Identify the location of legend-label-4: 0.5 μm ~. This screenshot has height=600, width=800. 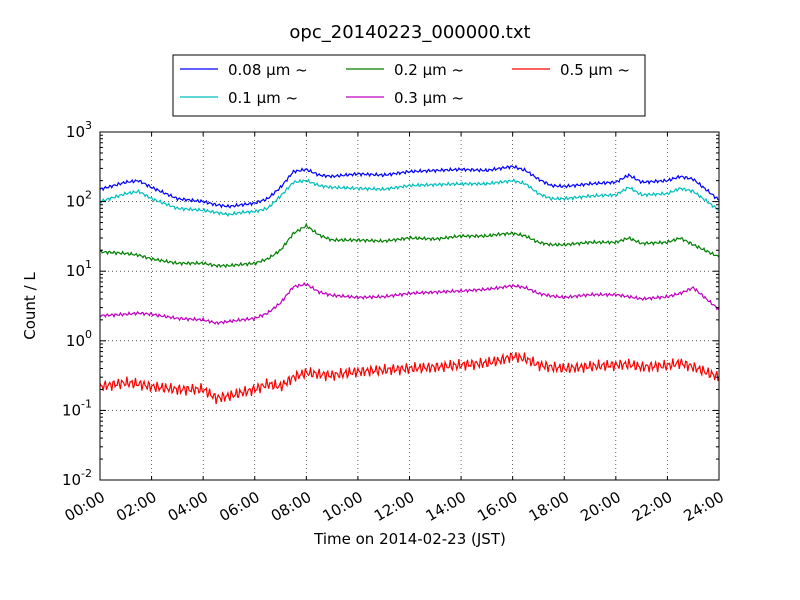
(595, 70).